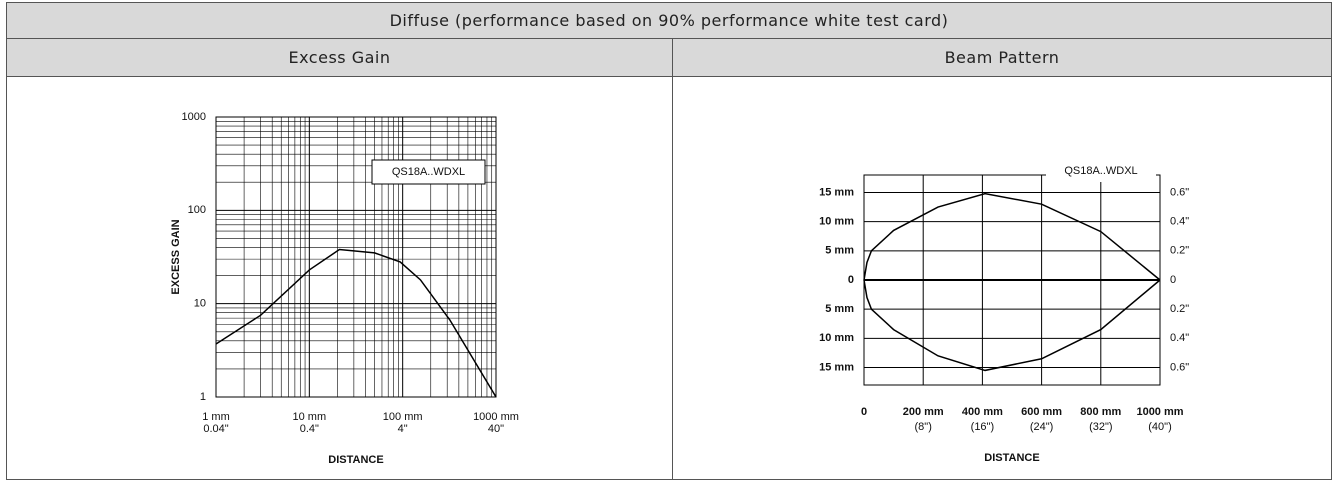 This screenshot has height=483, width=1338. What do you see at coordinates (194, 117) in the screenshot?
I see `y-tick-label: 1000` at bounding box center [194, 117].